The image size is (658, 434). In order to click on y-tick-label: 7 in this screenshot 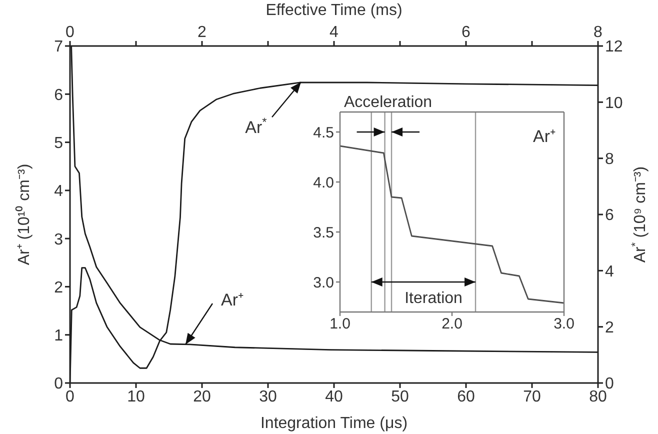, I will do `click(59, 47)`.